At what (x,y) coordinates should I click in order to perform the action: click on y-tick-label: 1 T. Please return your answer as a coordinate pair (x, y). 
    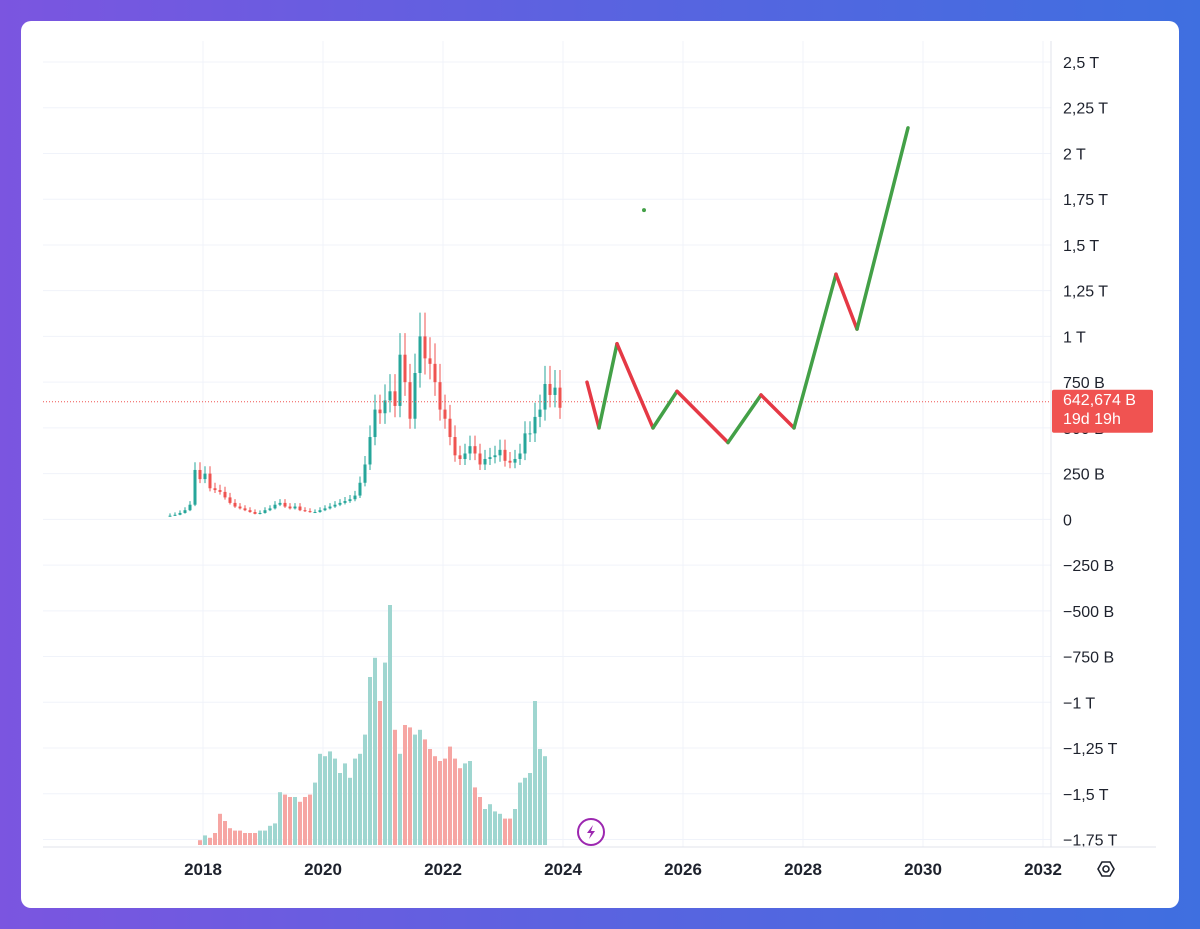
    Looking at the image, I should click on (1074, 337).